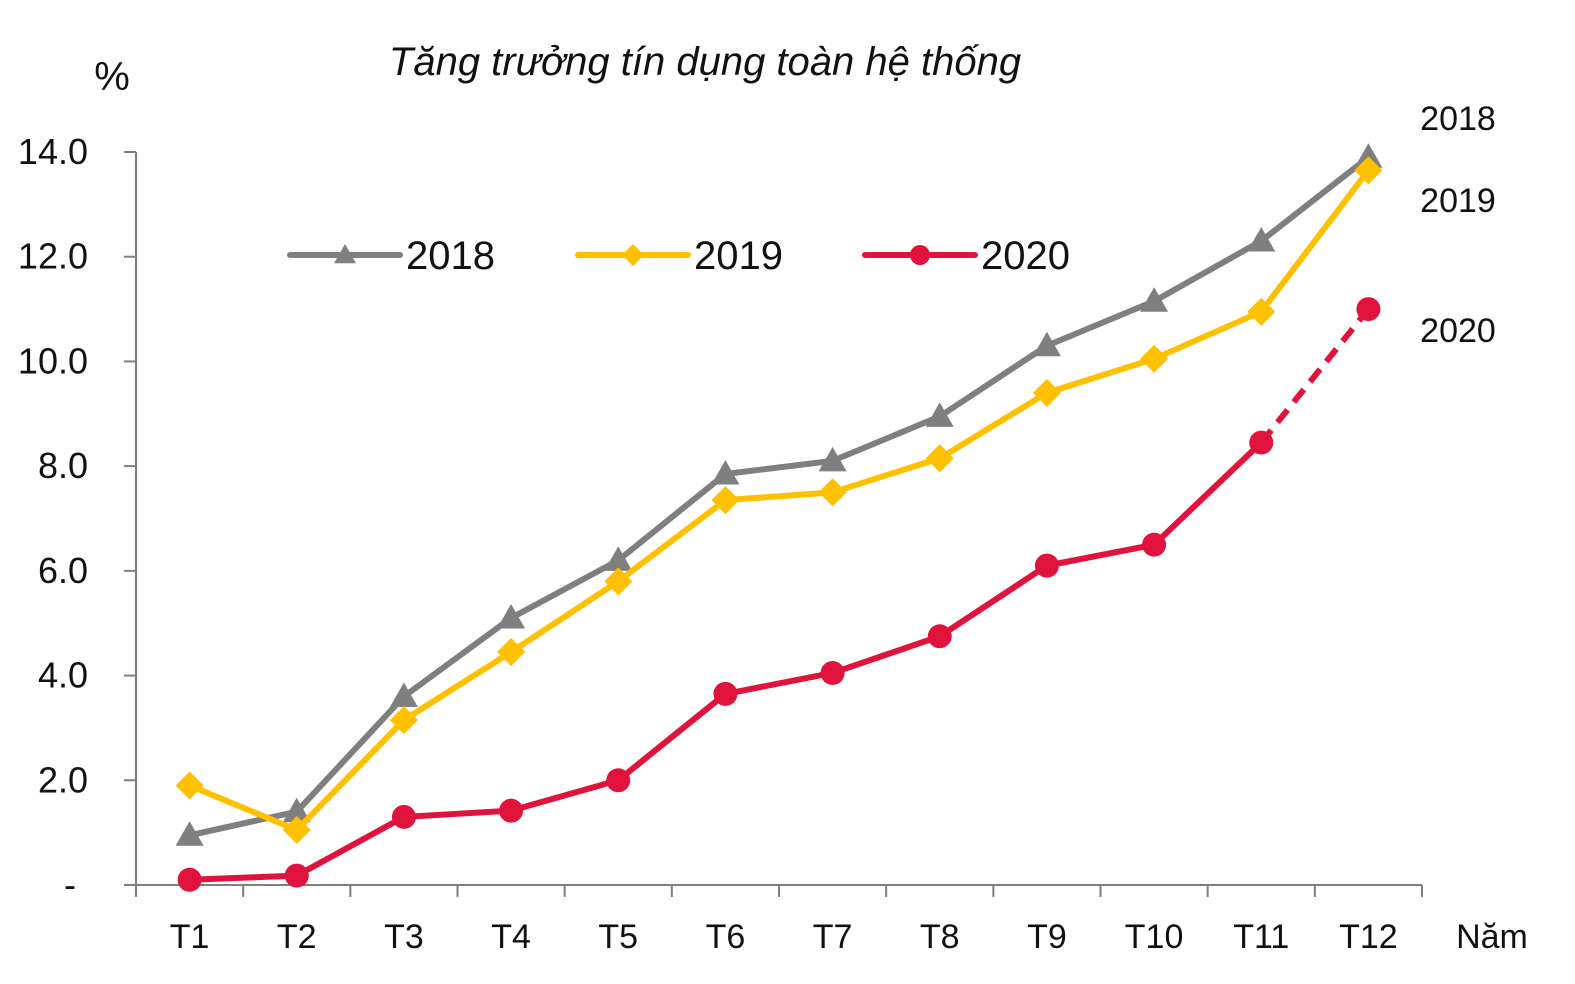 The height and width of the screenshot is (984, 1575). Describe the element at coordinates (63, 779) in the screenshot. I see `y-tick-label: 2.0` at that location.